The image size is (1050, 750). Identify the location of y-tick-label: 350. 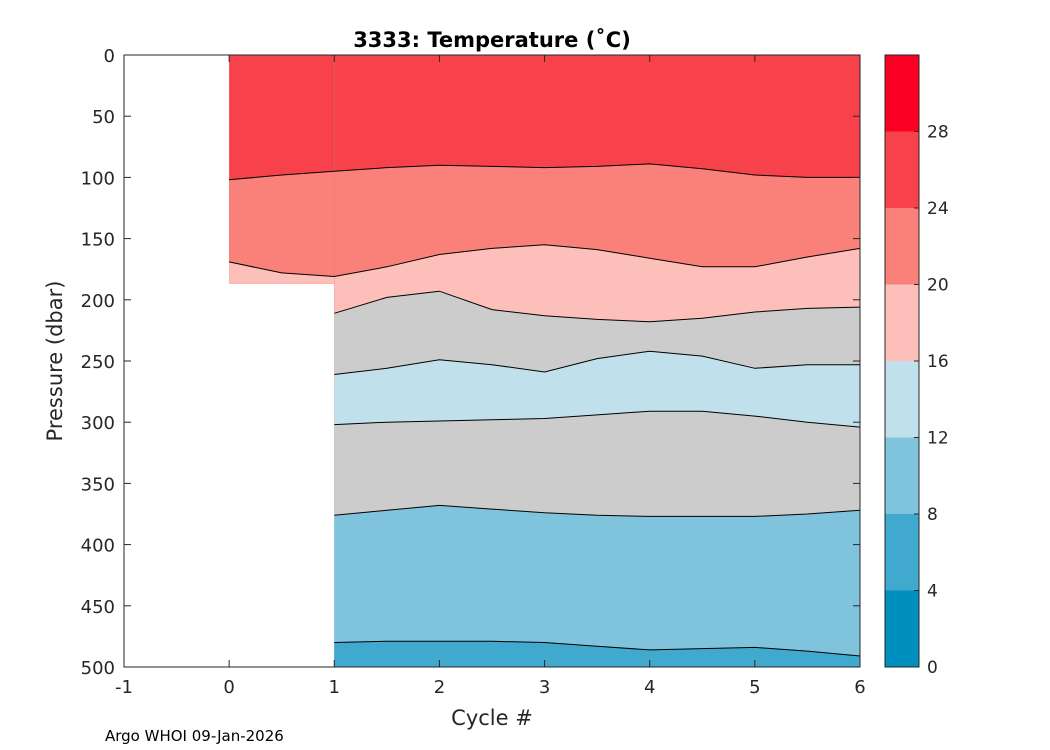
(98, 484).